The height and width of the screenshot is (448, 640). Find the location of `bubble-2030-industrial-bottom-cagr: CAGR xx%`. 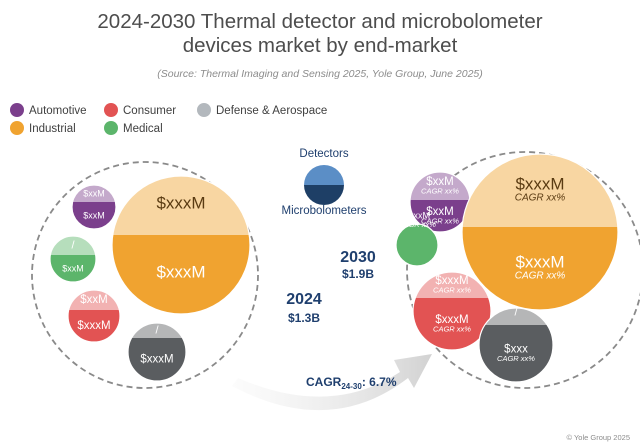

bubble-2030-industrial-bottom-cagr: CAGR xx% is located at coordinates (540, 276).